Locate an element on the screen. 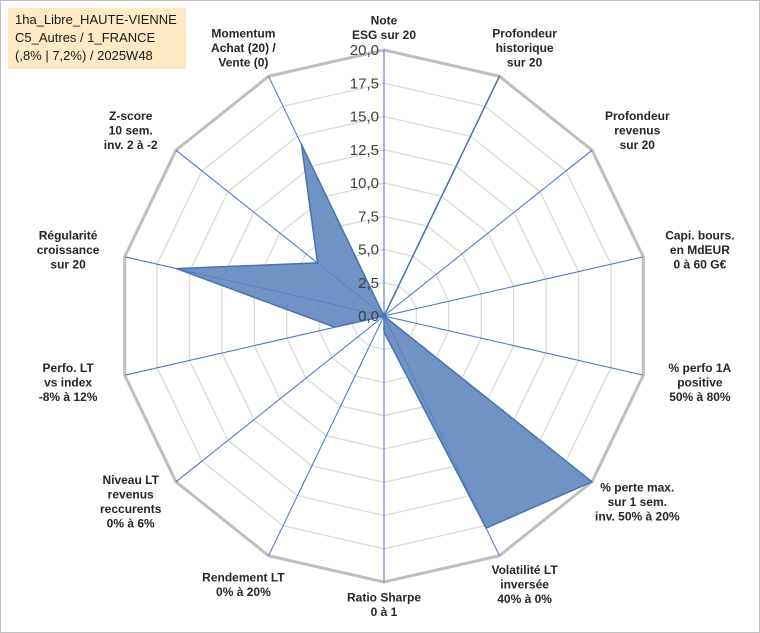 This screenshot has width=760, height=633. axis-label-12: Régularité croissance sur 20 is located at coordinates (68, 250).